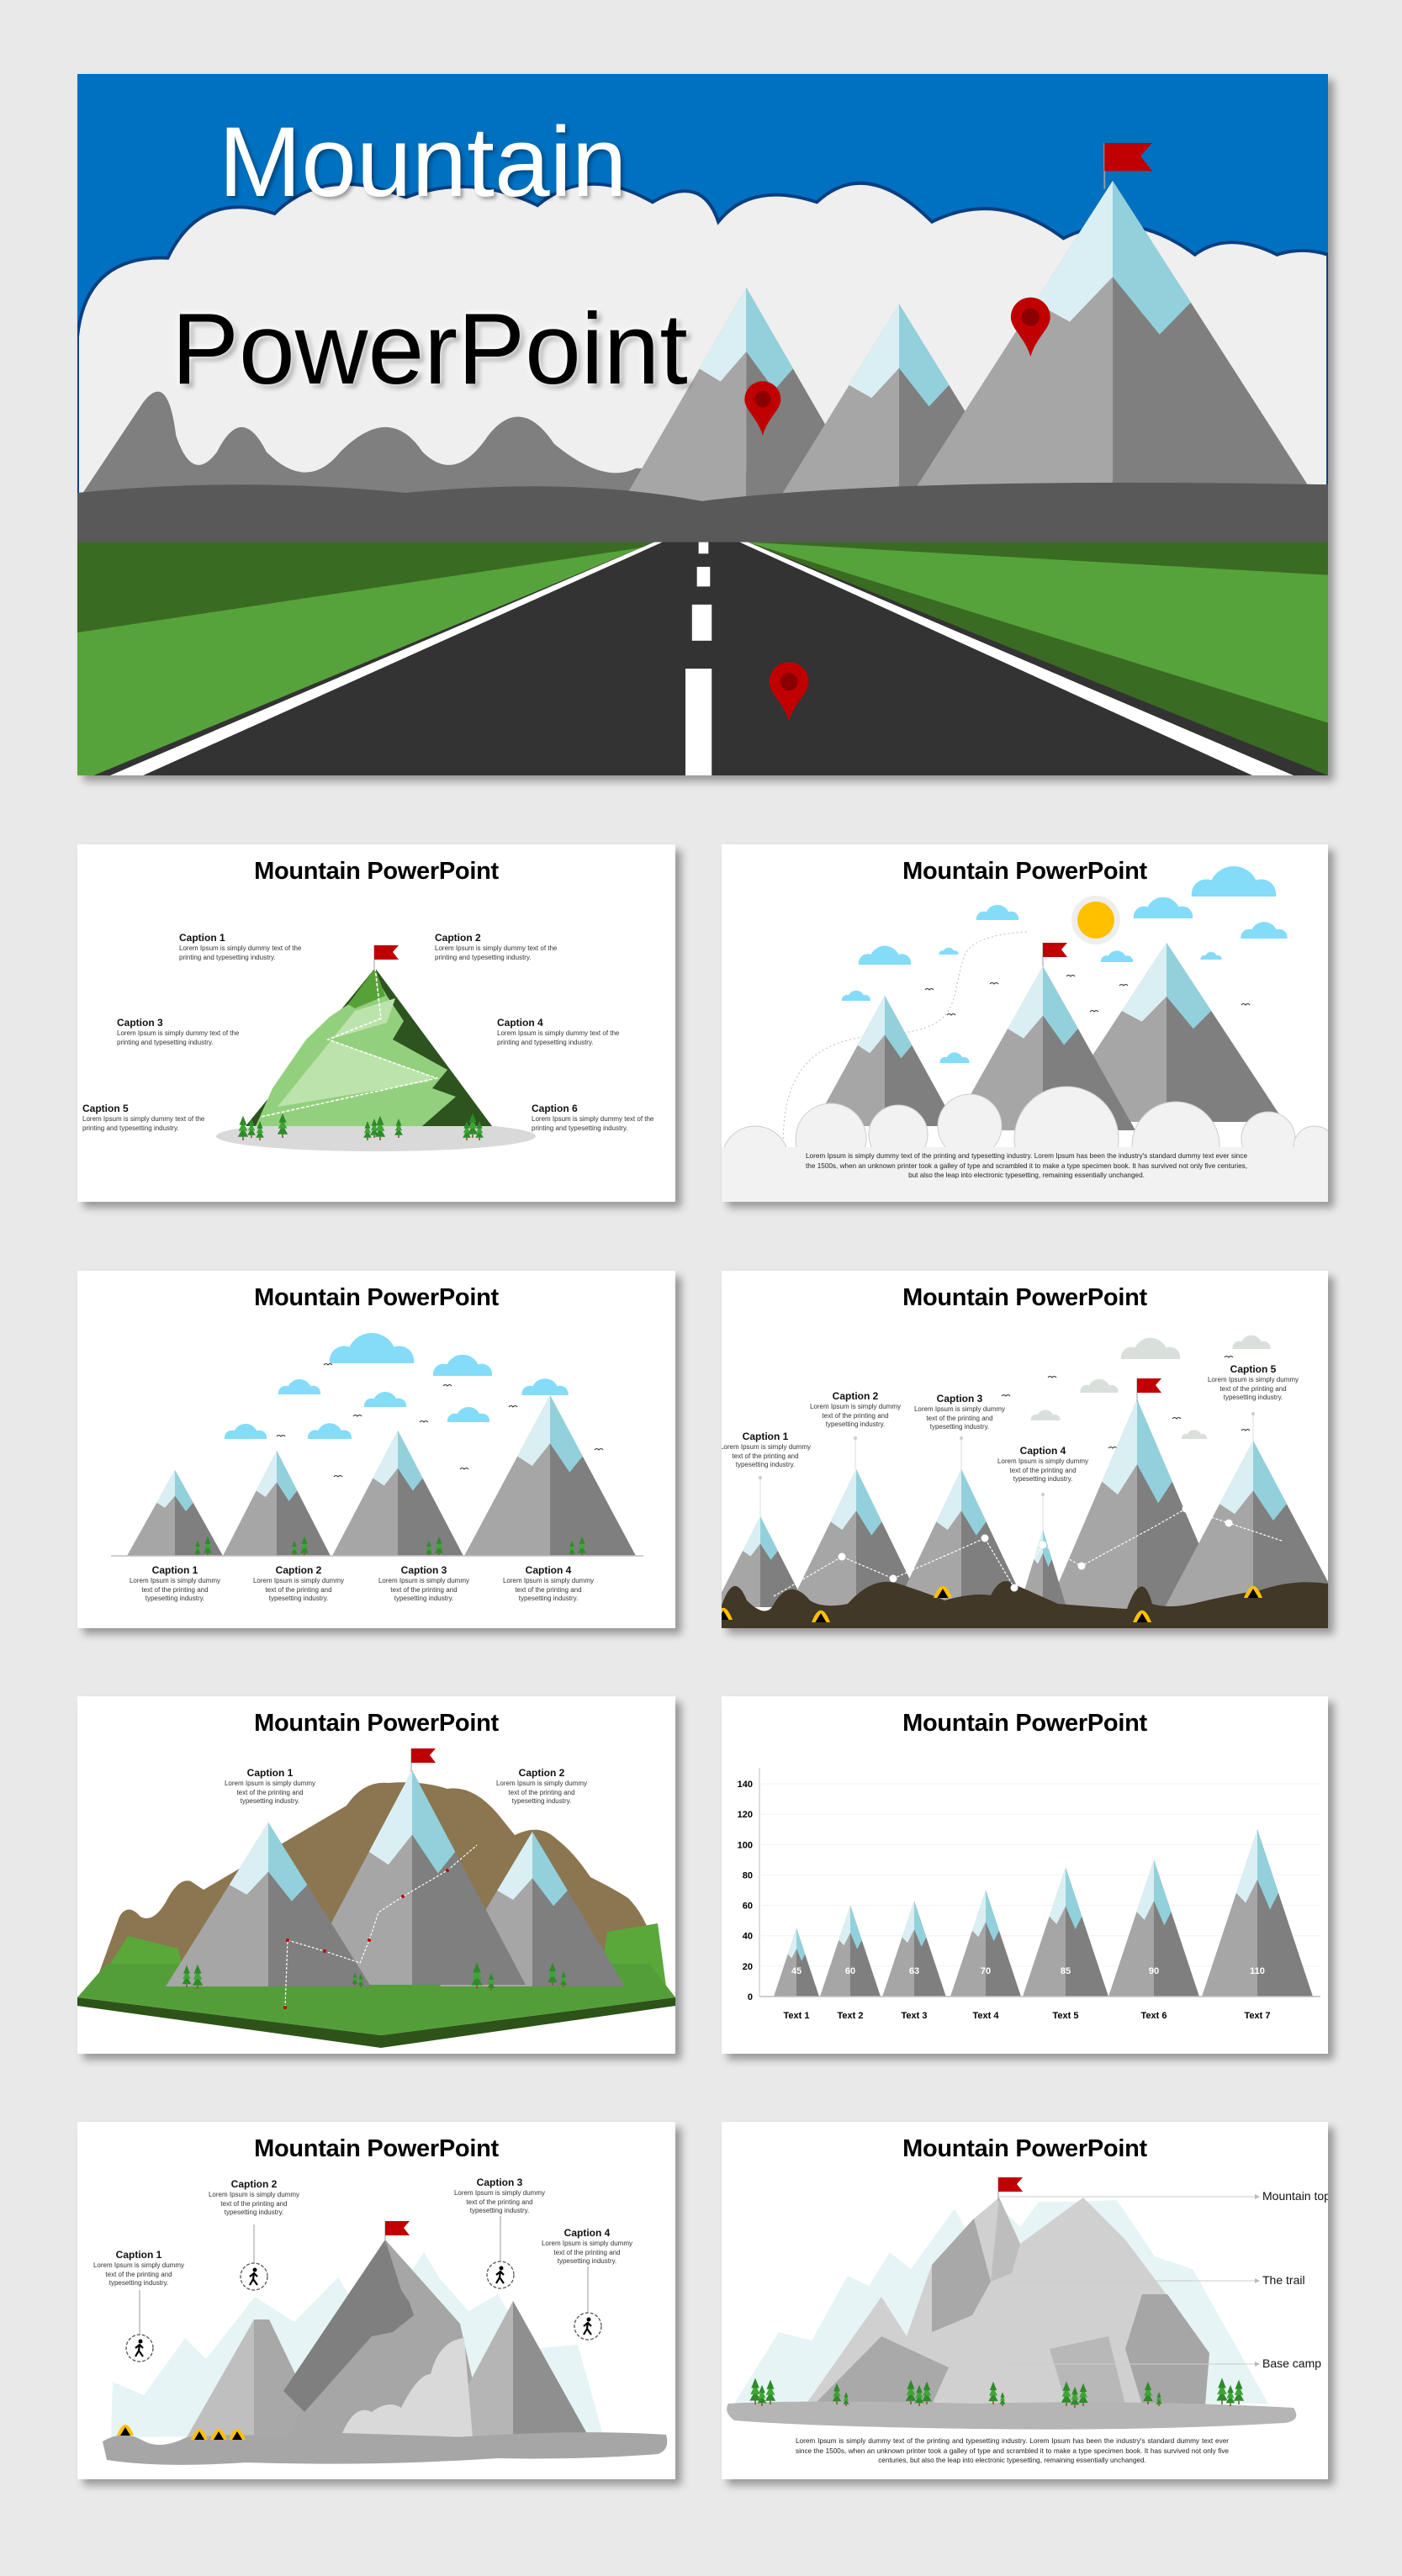  Describe the element at coordinates (1005, 2240) in the screenshot. I see `rock-facet` at that location.